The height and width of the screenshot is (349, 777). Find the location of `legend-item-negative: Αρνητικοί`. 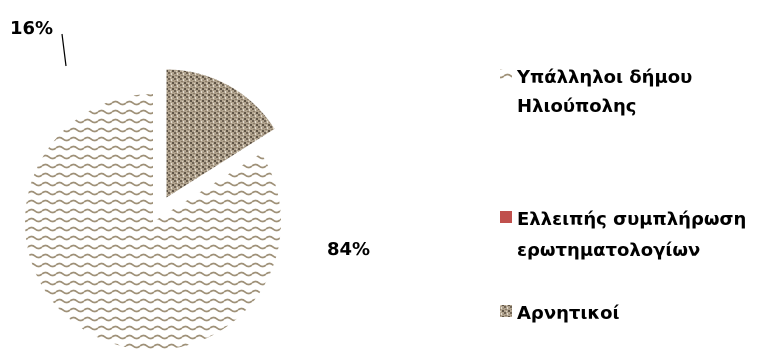

legend-item-negative: Αρνητικοί is located at coordinates (560, 313).